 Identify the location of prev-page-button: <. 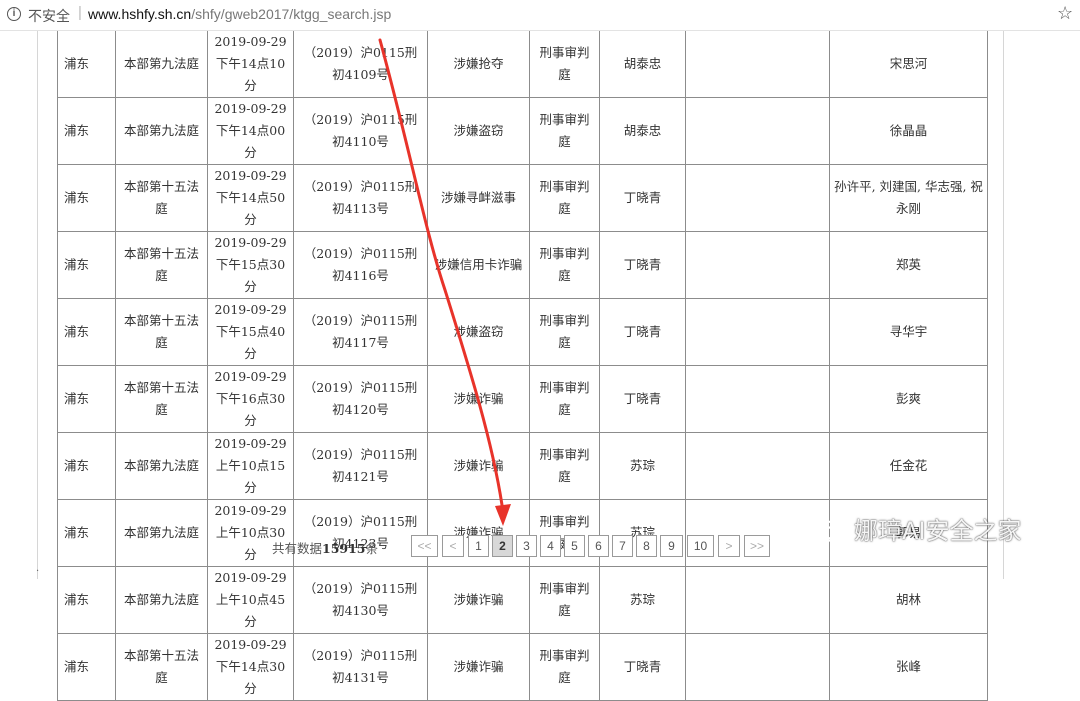
(453, 546).